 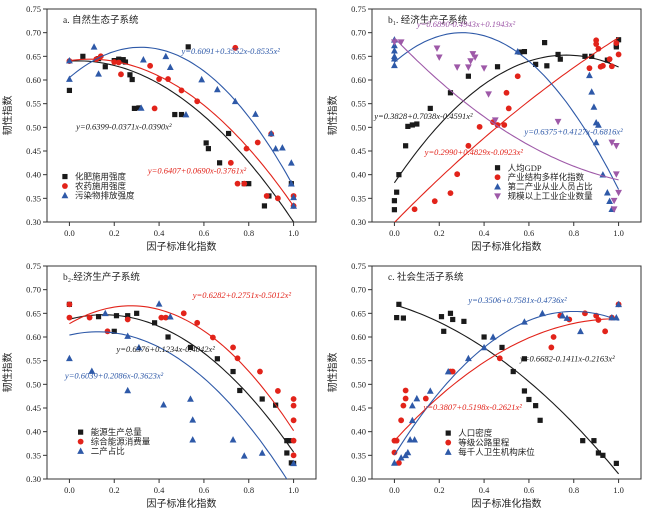 I want to click on x-tick-label: 1.0, so click(x=293, y=233).